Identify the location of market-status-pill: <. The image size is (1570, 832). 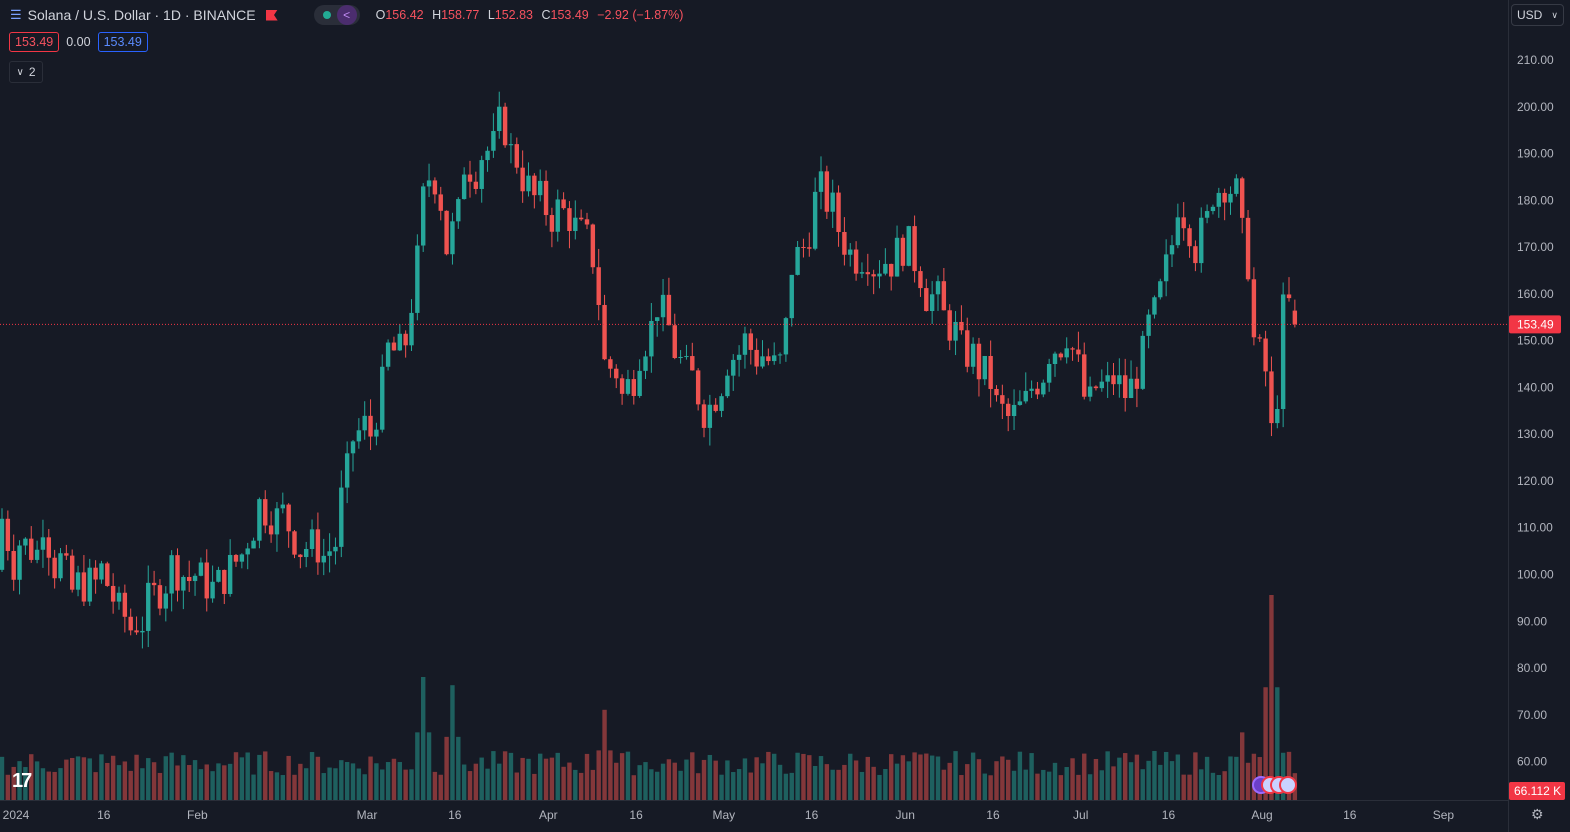
(336, 15).